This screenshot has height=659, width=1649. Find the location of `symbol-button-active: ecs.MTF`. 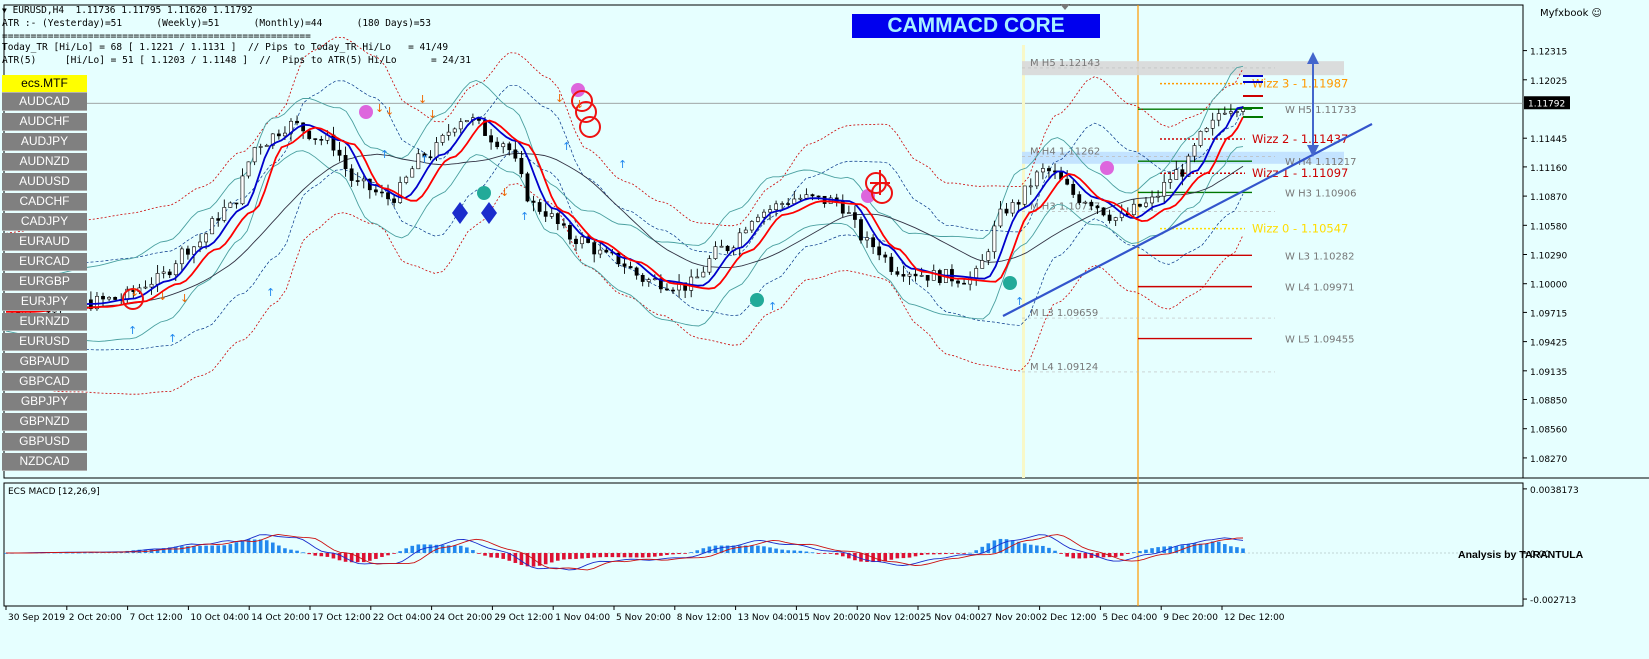

symbol-button-active: ecs.MTF is located at coordinates (44, 84).